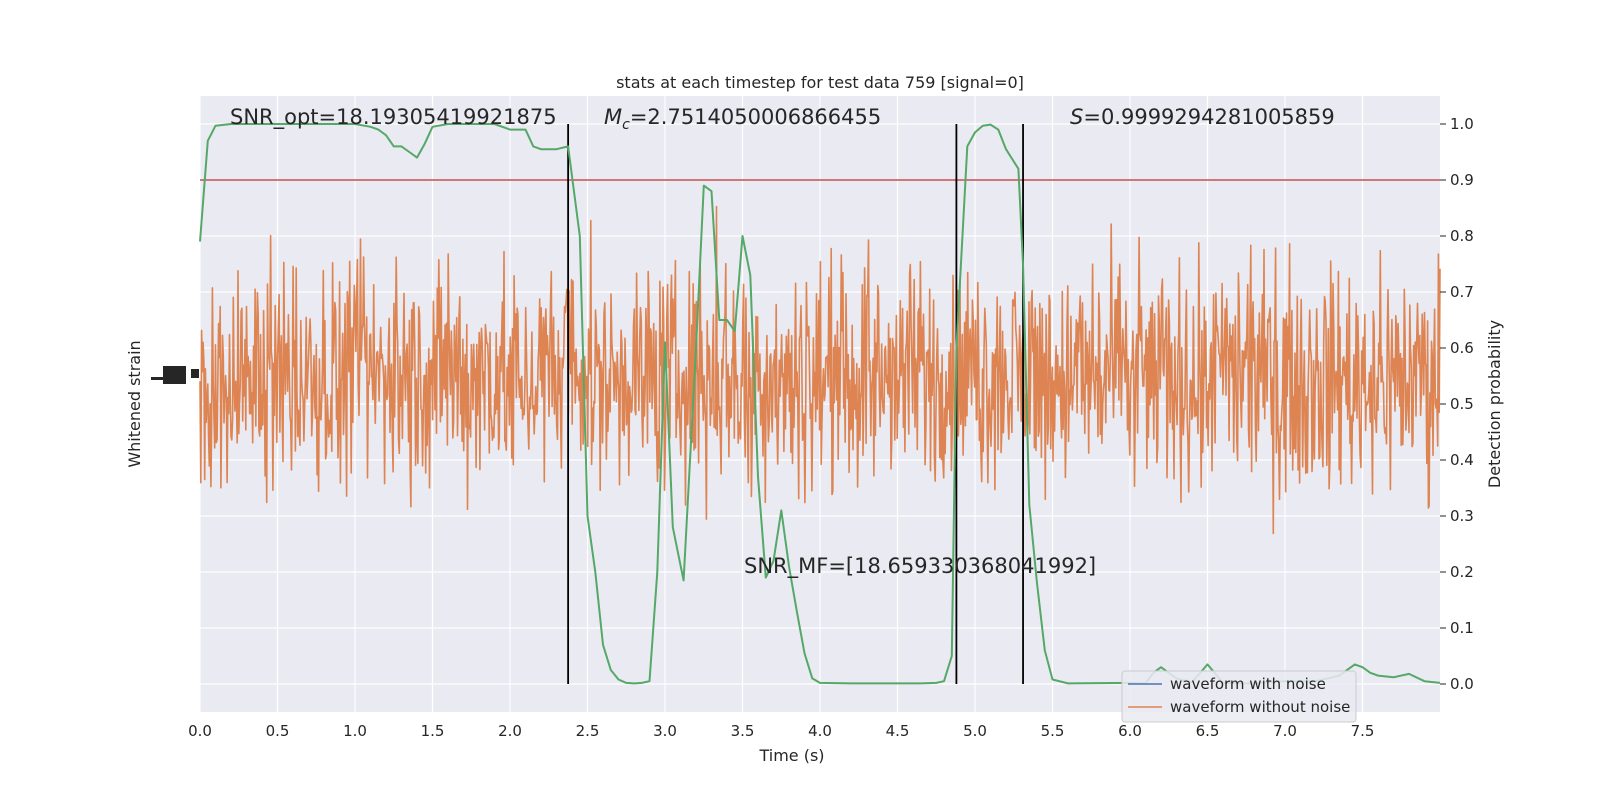 The width and height of the screenshot is (1600, 804). What do you see at coordinates (1248, 684) in the screenshot?
I see `legend-label-with-noise: waveform with noise` at bounding box center [1248, 684].